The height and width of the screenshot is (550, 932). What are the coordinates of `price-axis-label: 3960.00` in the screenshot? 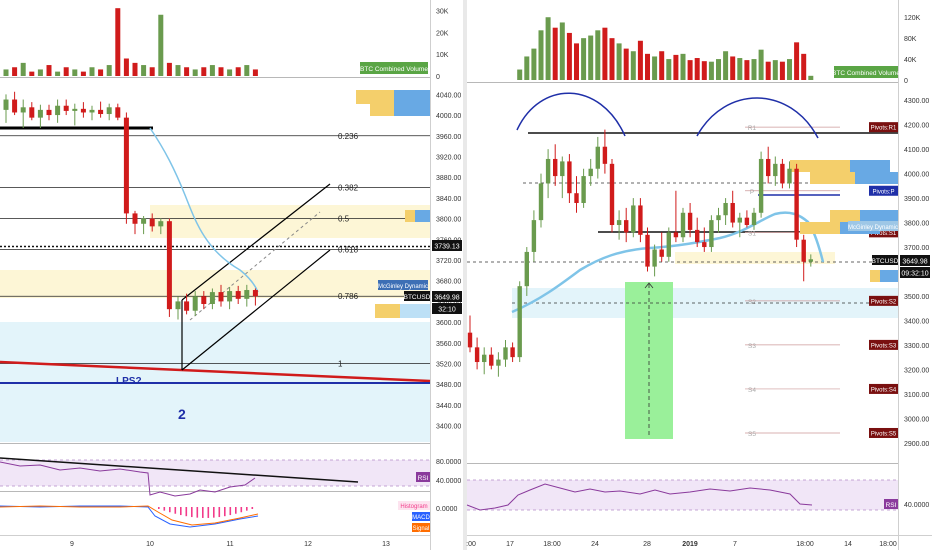 It's located at (448, 137).